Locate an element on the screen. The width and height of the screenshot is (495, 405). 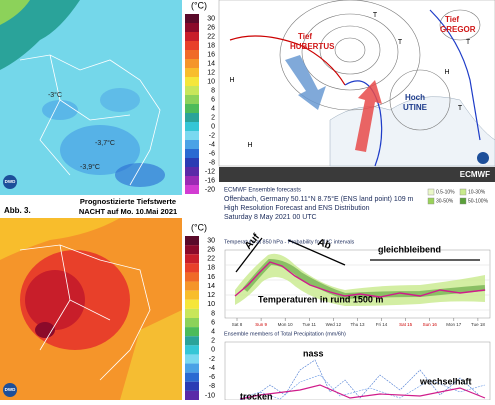
colorbar-label: 18 is located at coordinates (211, 268).